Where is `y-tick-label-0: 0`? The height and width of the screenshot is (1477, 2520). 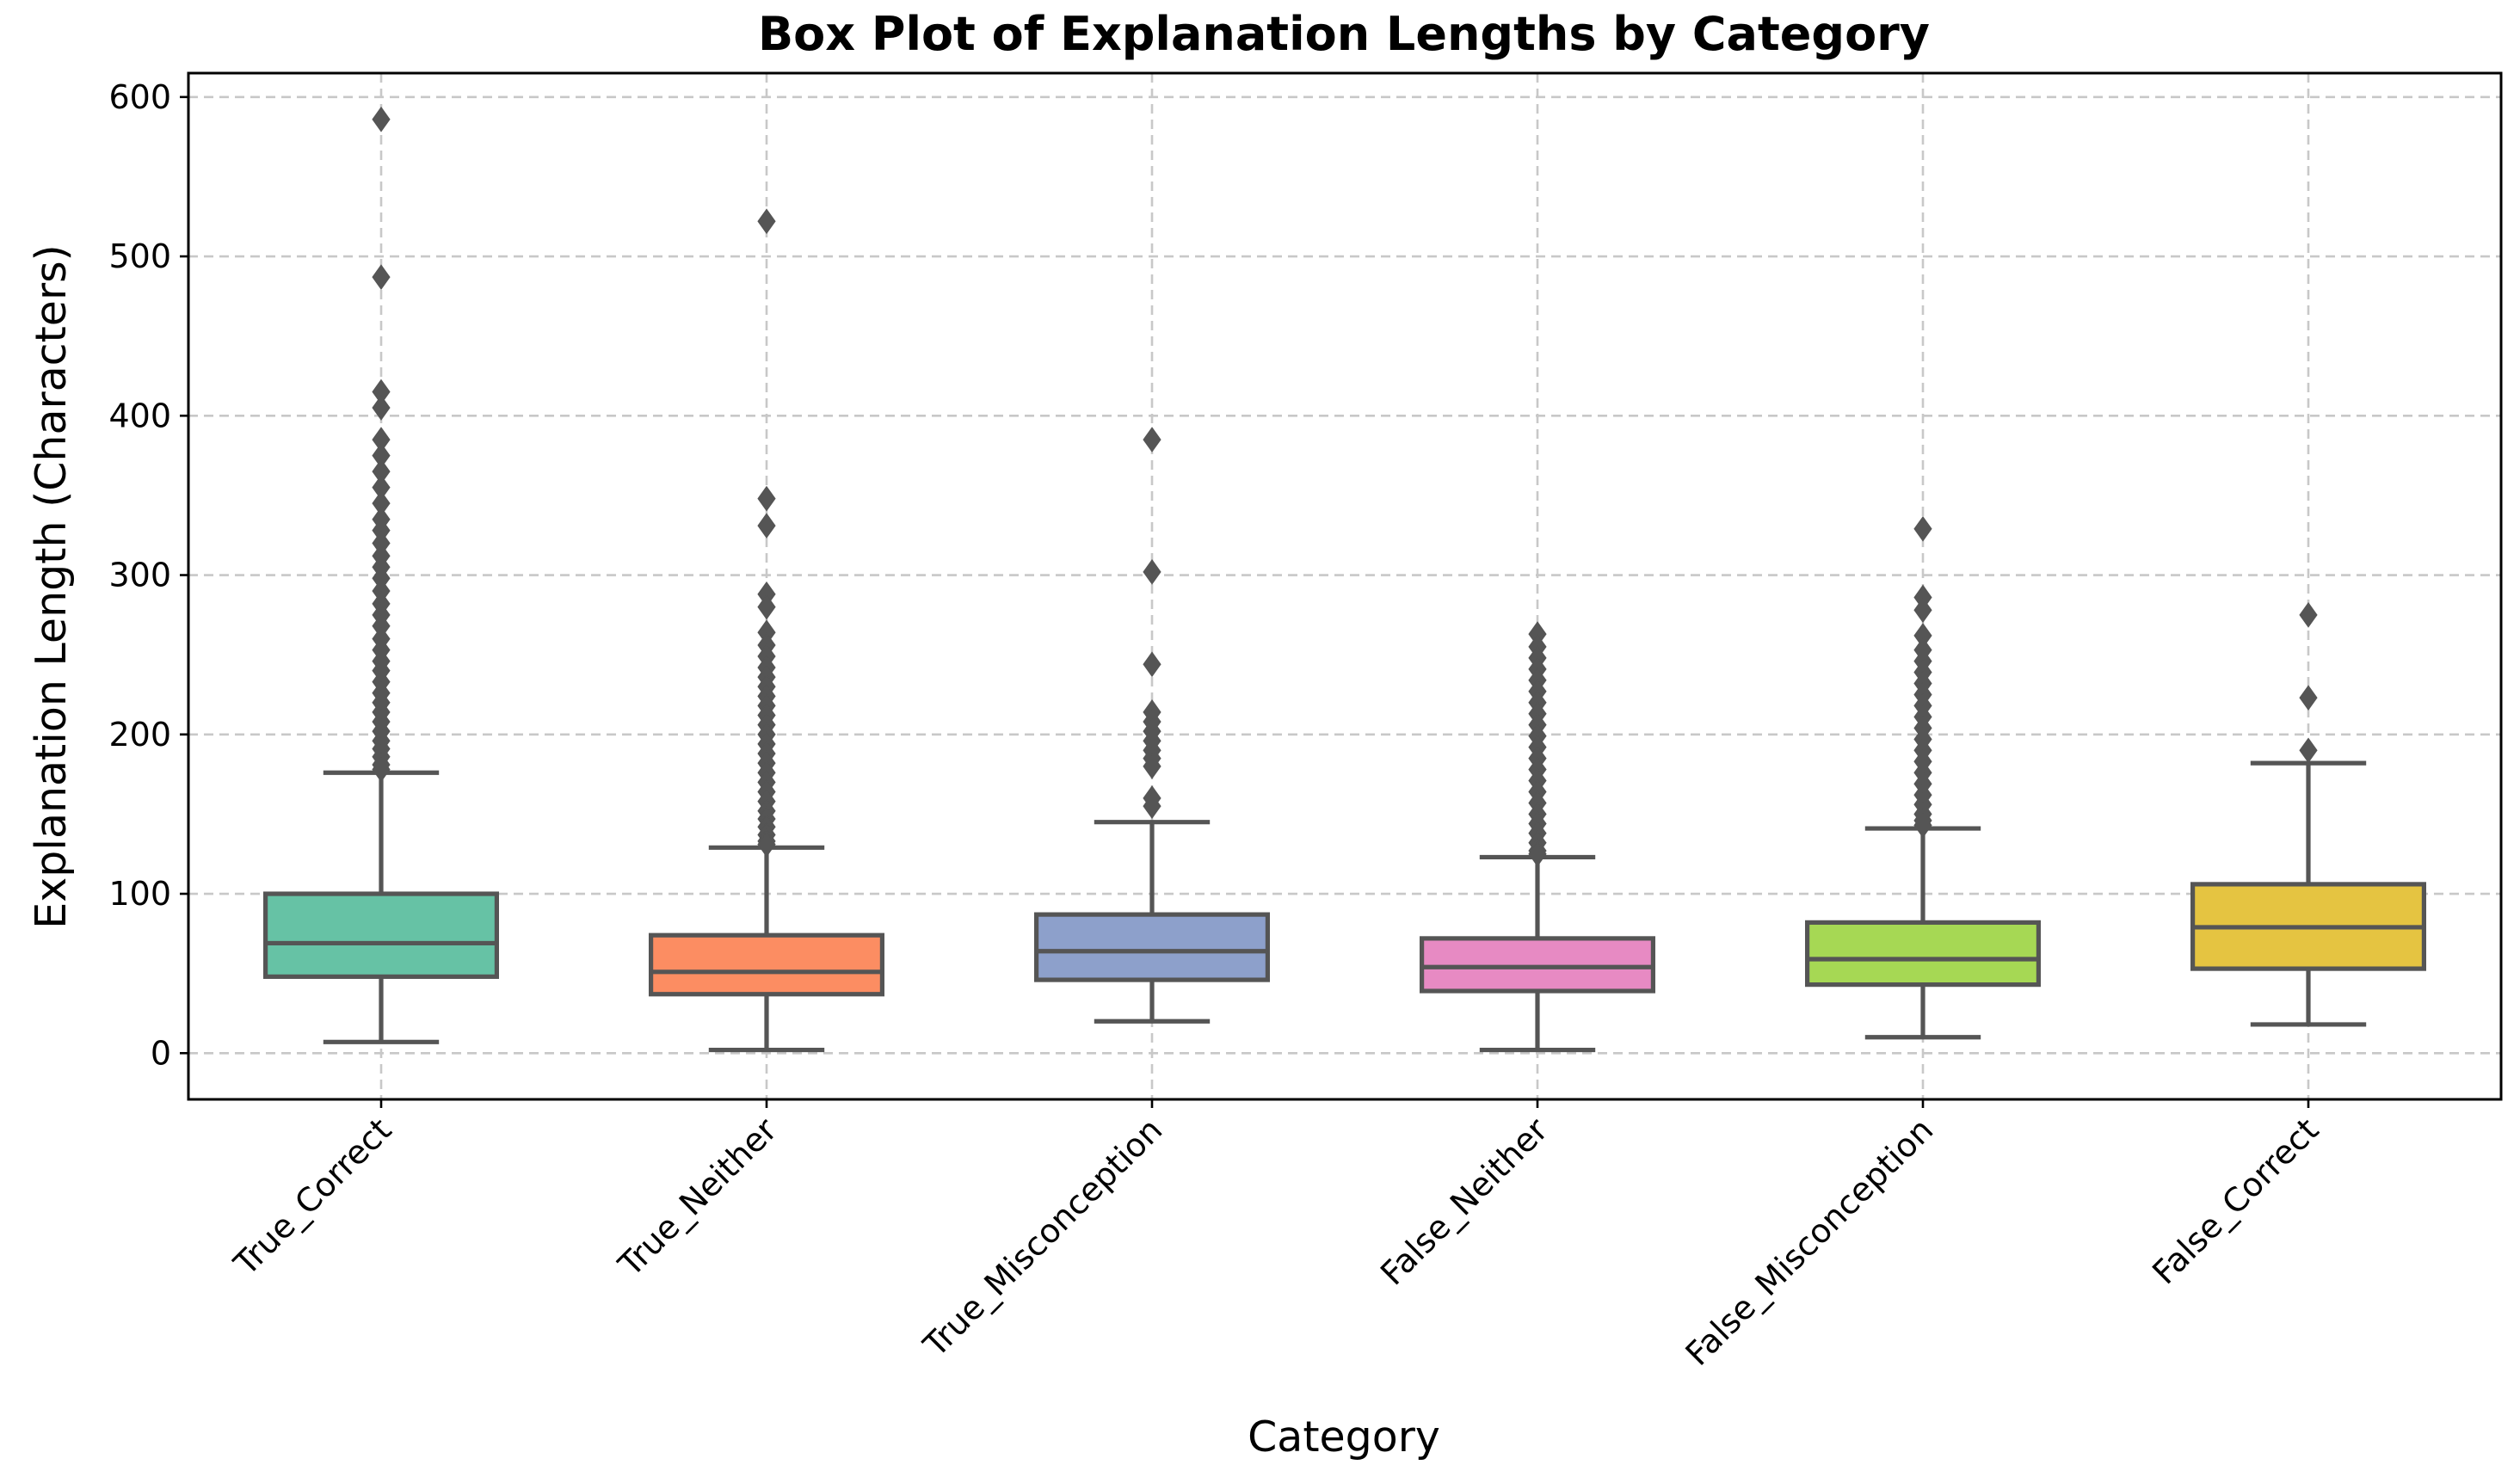
y-tick-label-0: 0 is located at coordinates (161, 1053).